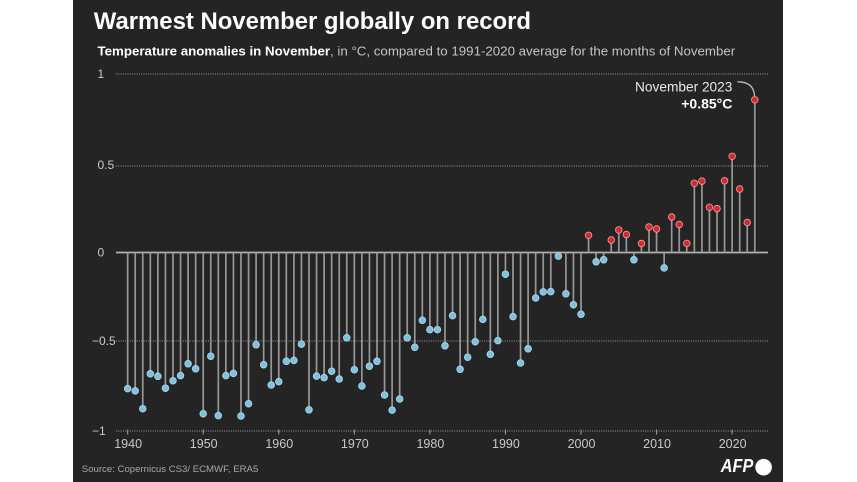  What do you see at coordinates (99, 431) in the screenshot?
I see `svg-text: −1` at bounding box center [99, 431].